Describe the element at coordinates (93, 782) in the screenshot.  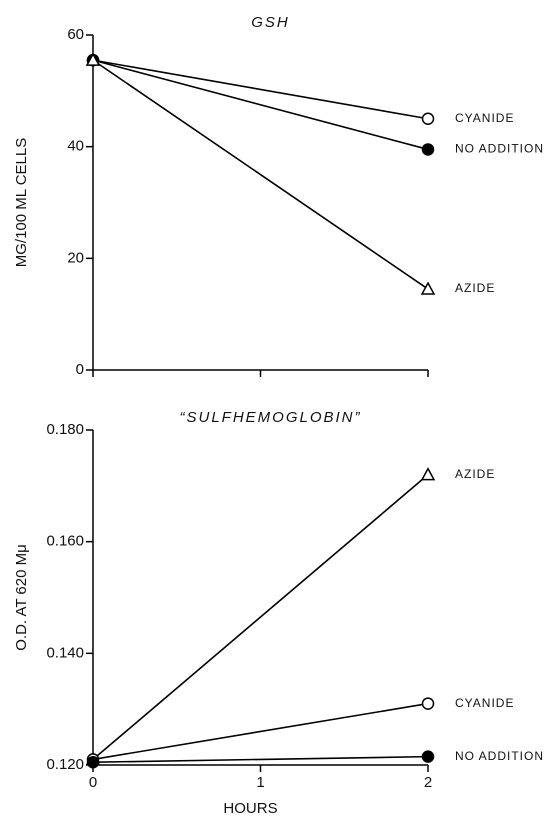
I see `x-tick-label: 0` at that location.